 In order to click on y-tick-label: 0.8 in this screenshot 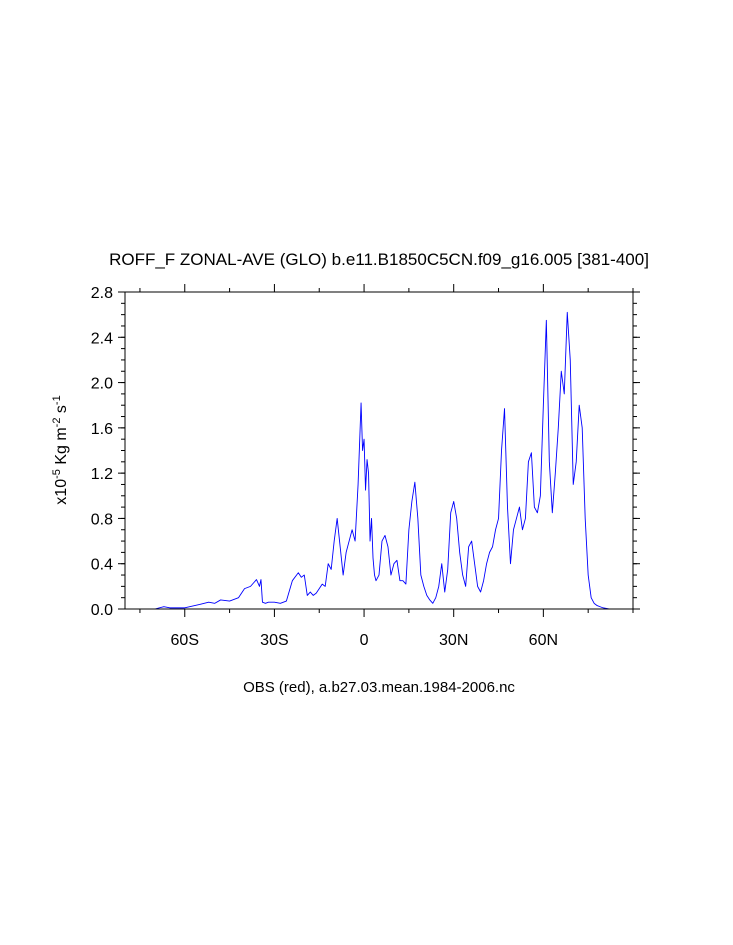, I will do `click(102, 519)`.